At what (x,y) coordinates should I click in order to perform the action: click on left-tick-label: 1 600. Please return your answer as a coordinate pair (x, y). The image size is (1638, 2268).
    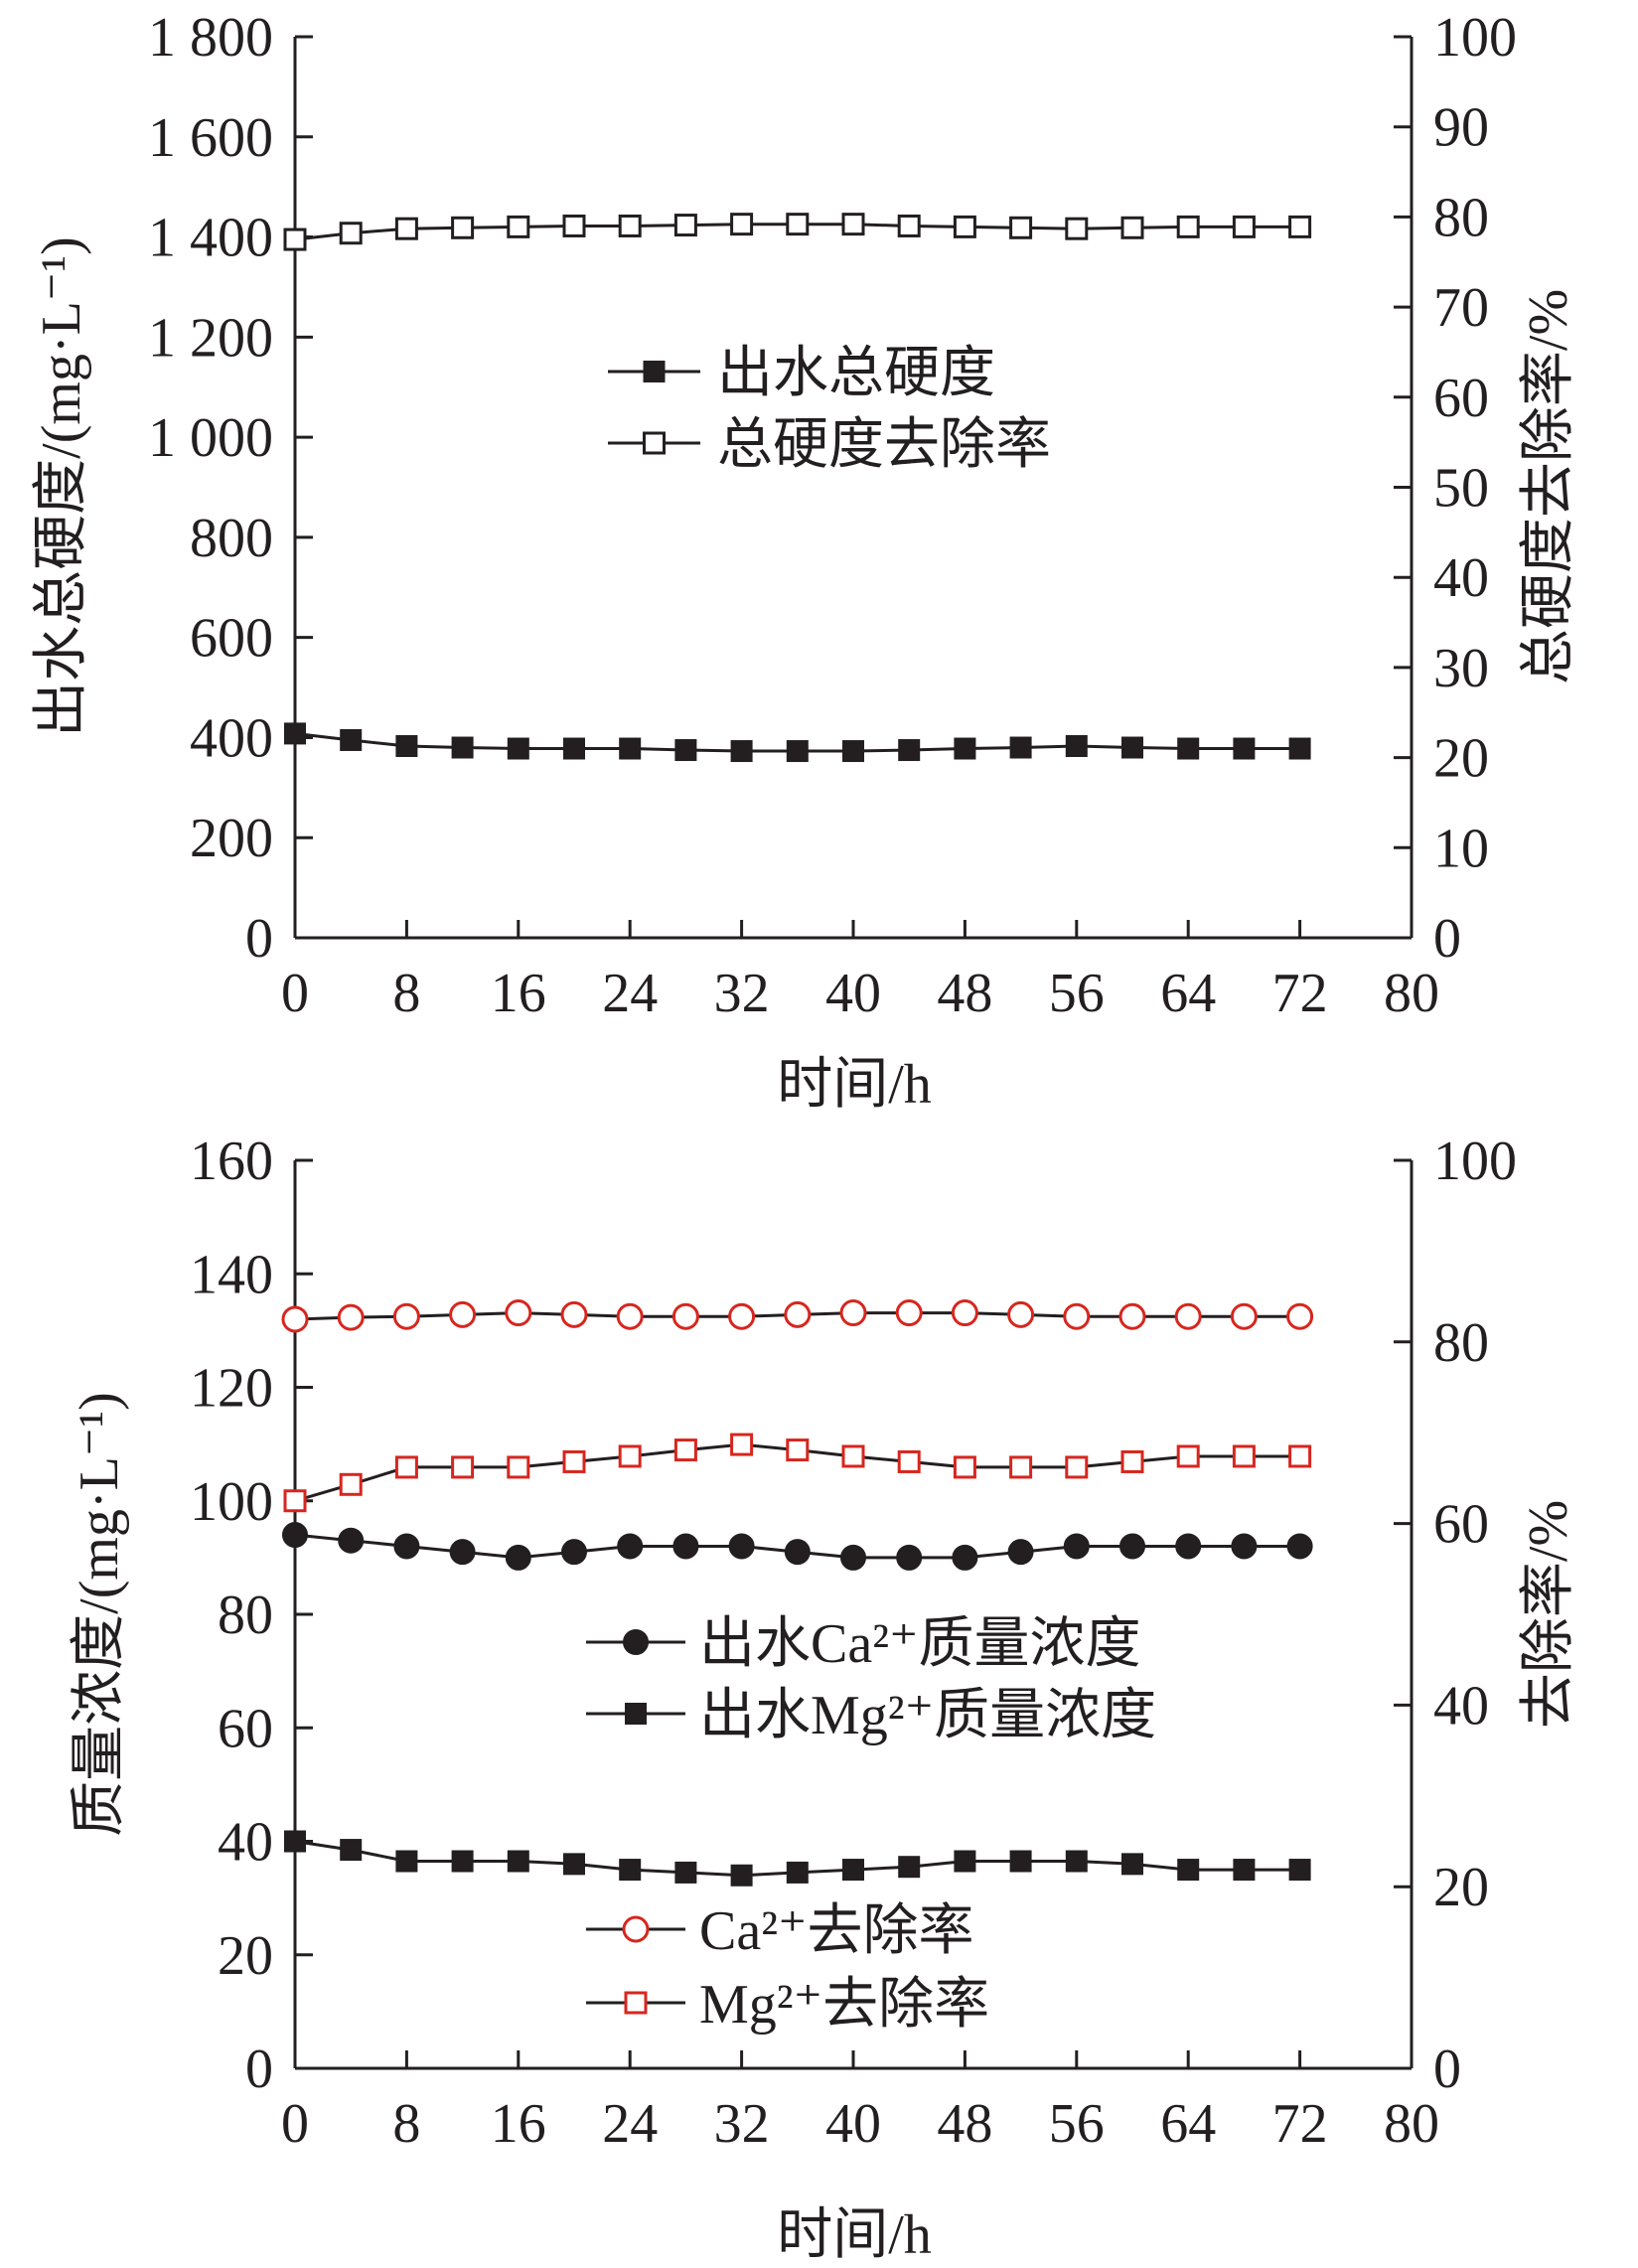
    Looking at the image, I should click on (210, 138).